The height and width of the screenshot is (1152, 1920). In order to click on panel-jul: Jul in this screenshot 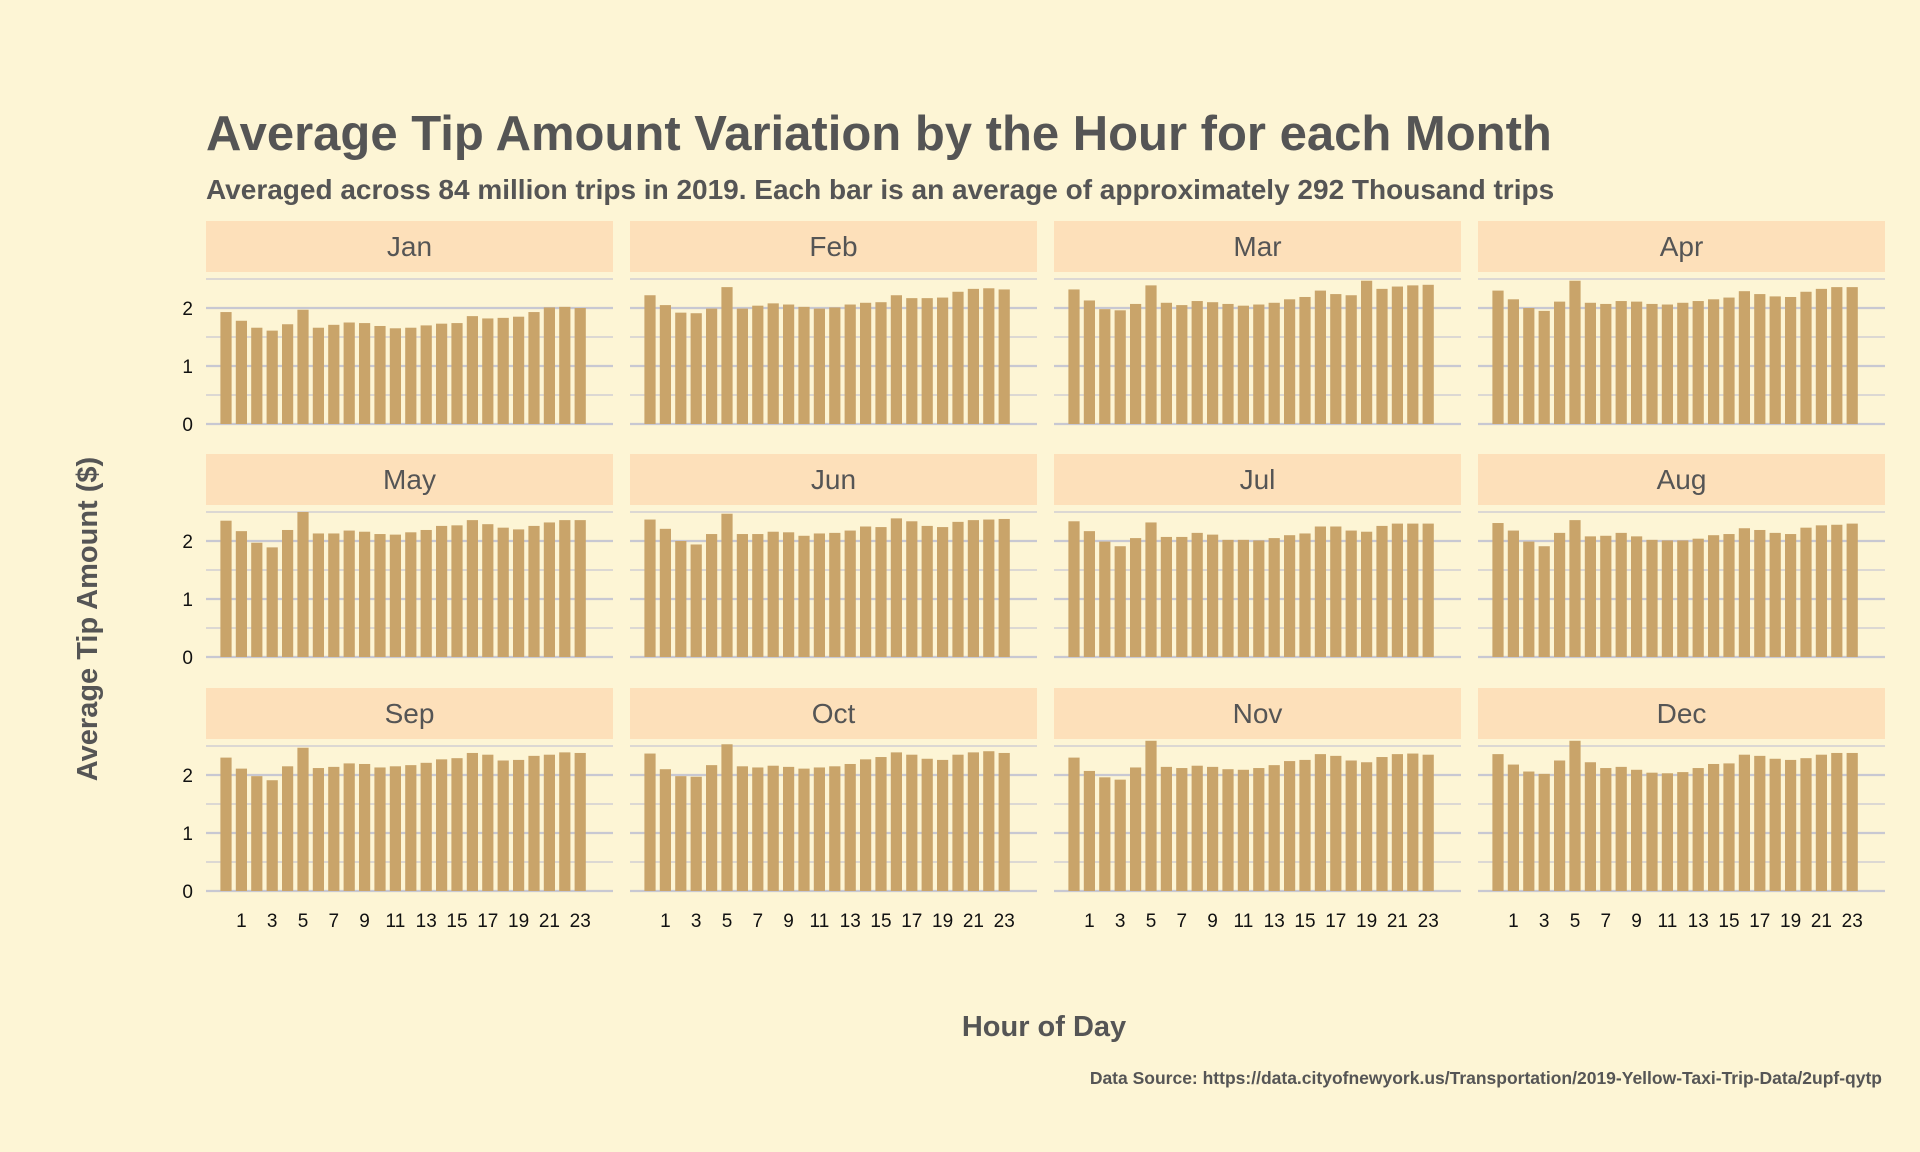, I will do `click(1257, 556)`.